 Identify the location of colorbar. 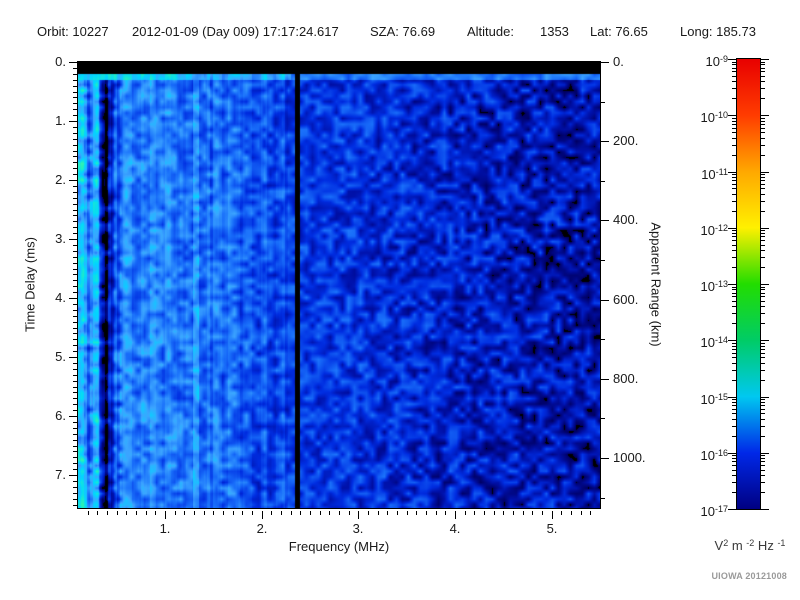
(748, 284).